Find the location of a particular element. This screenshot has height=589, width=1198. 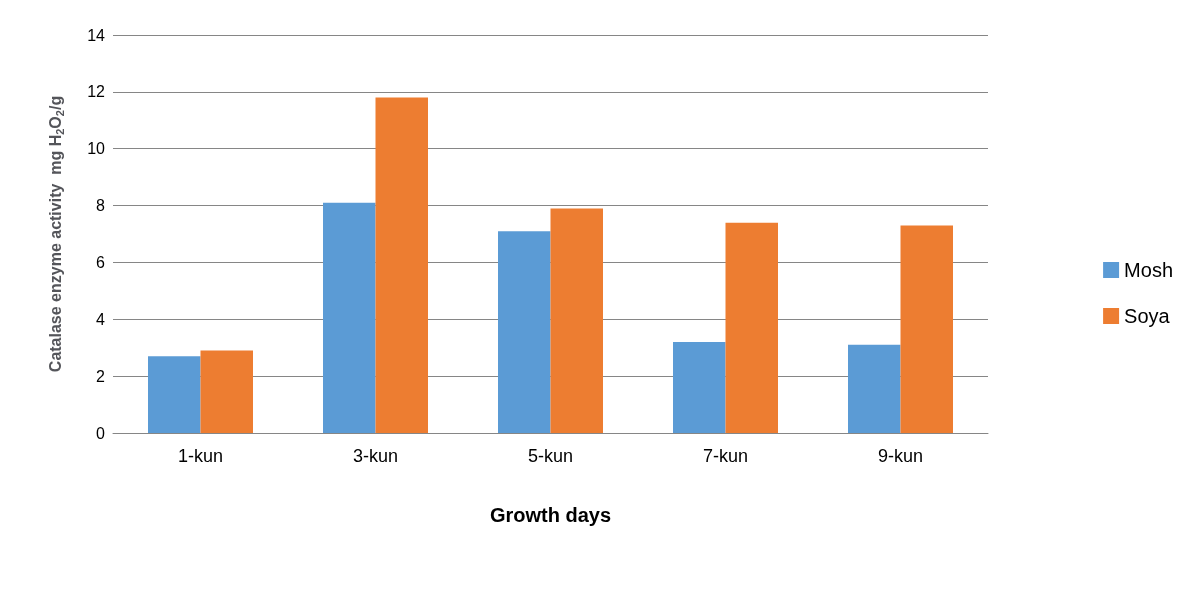

legend-label: Mosh is located at coordinates (1148, 270).